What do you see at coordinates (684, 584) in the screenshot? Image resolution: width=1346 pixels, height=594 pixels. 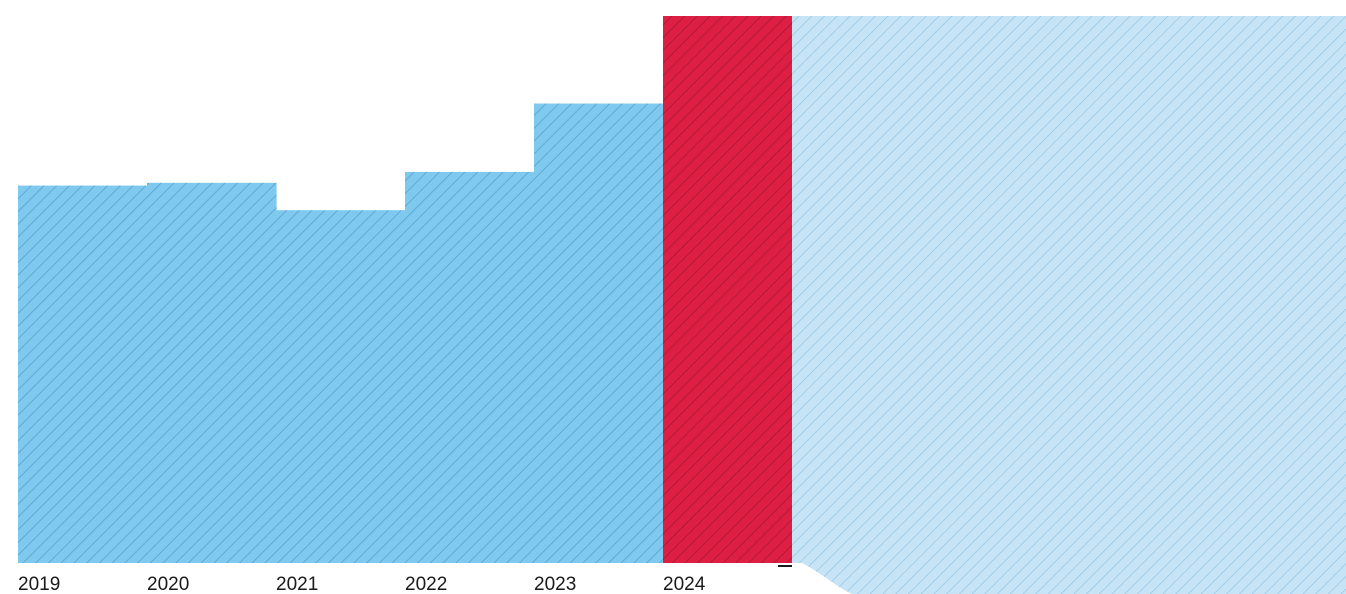 I see `x-tick-label-2024: 2024` at bounding box center [684, 584].